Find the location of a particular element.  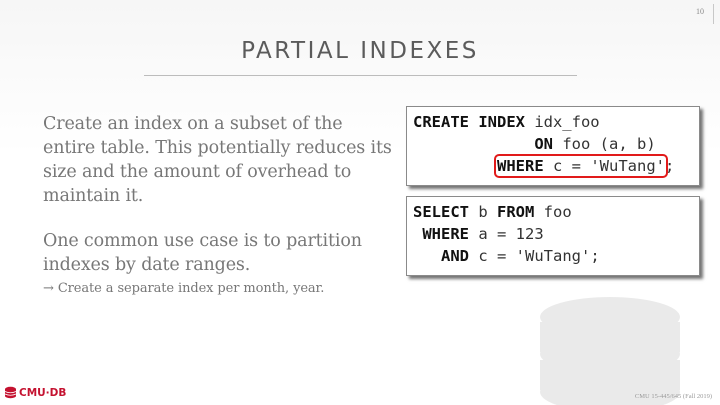

code-line: CREATE INDEX idx_foo is located at coordinates (553, 122).